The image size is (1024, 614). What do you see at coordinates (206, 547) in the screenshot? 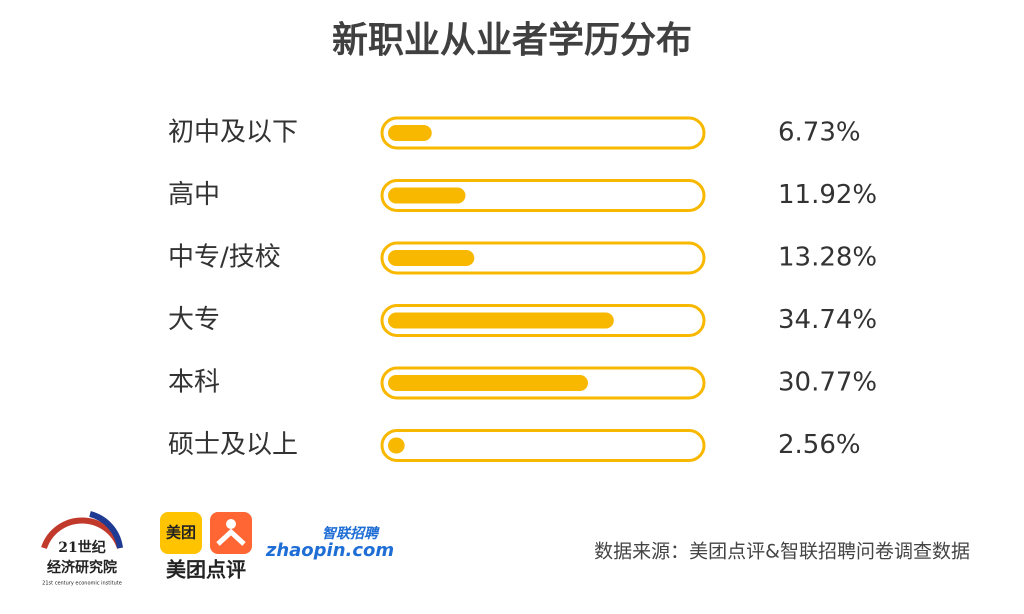
I see `logo-meituan: 美团 美团点评` at bounding box center [206, 547].